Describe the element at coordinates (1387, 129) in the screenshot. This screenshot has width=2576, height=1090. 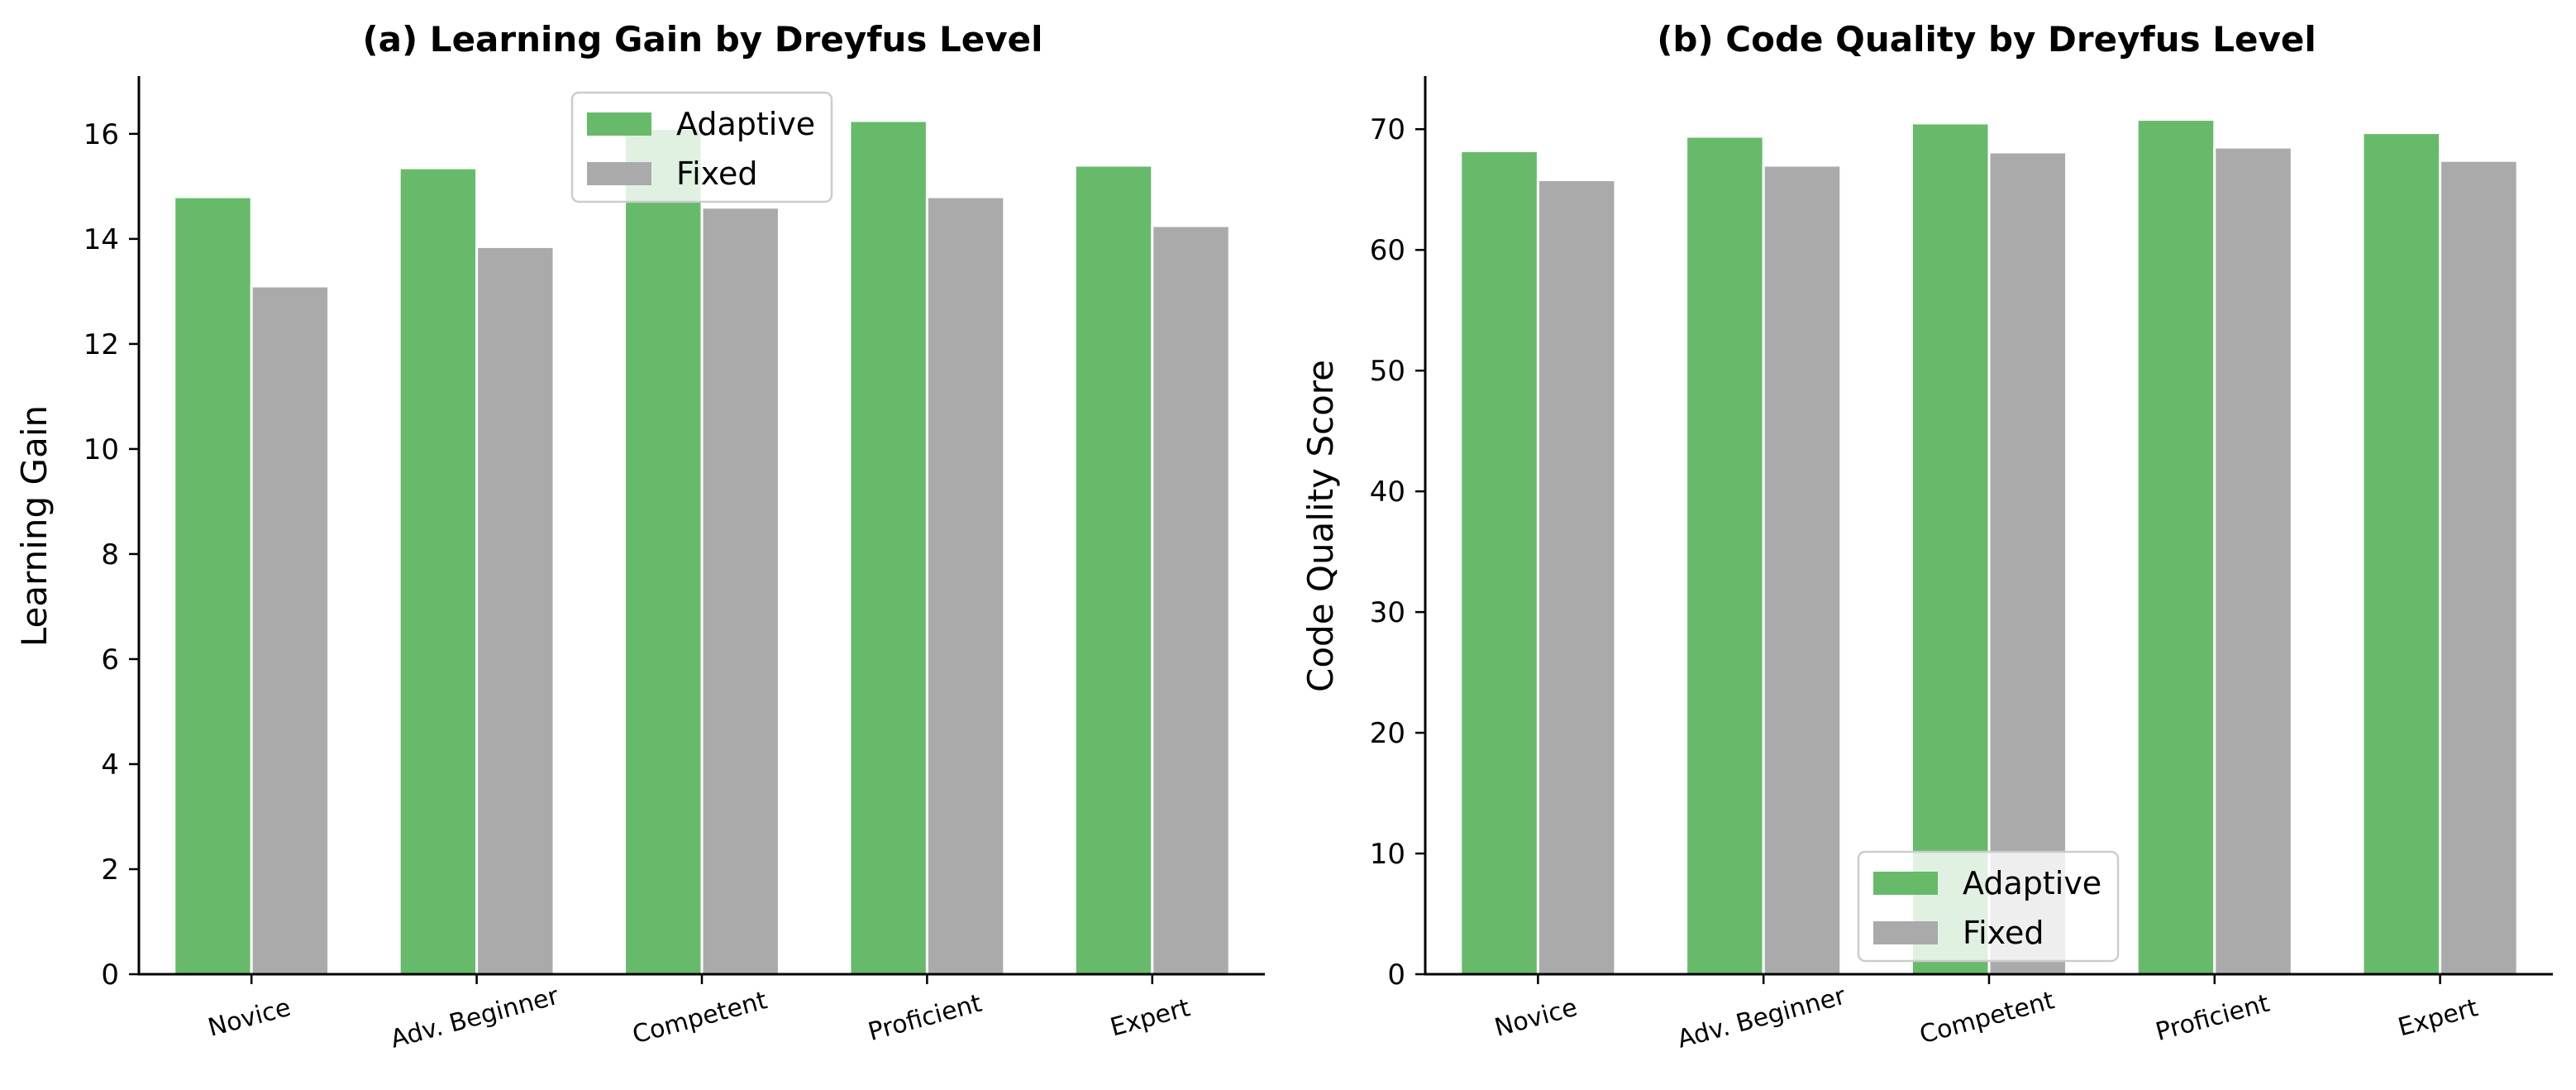
I see `y-tick-label: 70` at that location.